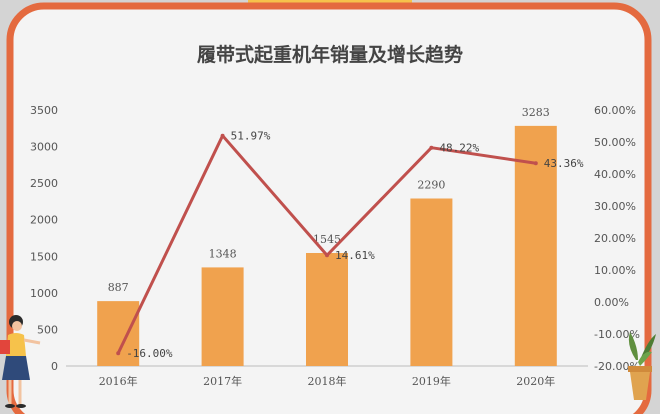  I want to click on x-tick-label: 2016年, so click(118, 381).